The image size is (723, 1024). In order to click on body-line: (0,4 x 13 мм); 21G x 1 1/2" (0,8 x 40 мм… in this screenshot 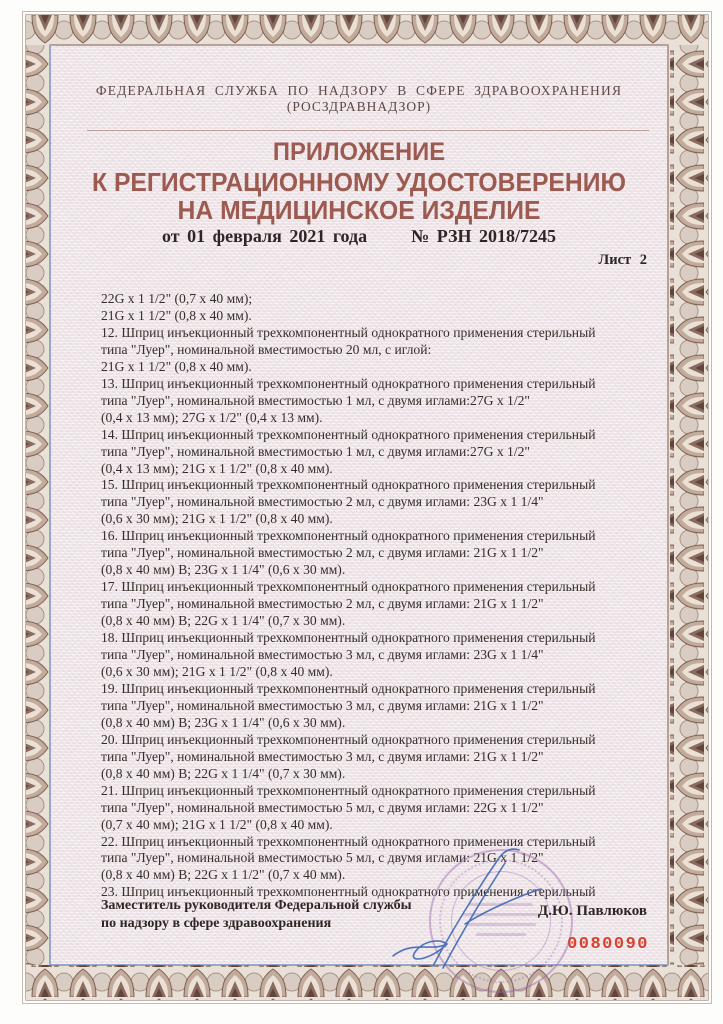, I will do `click(217, 468)`.